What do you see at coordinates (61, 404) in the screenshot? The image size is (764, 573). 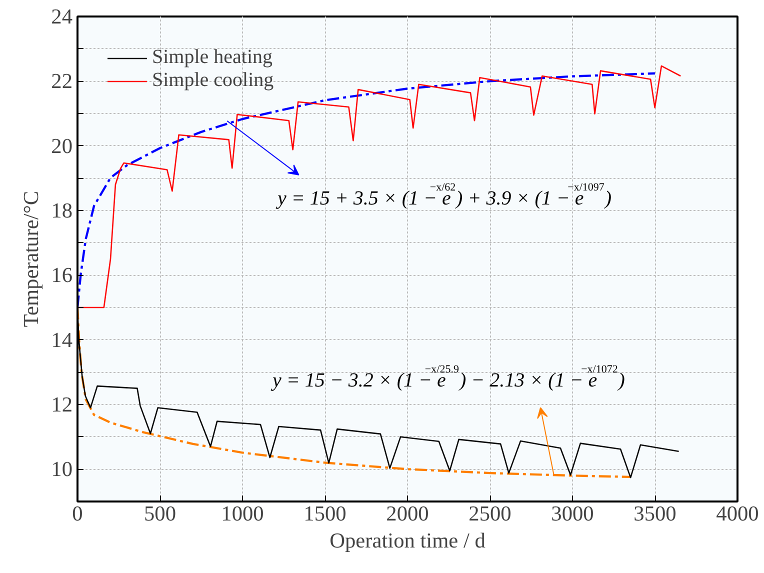 I see `y-tick-label: 12` at bounding box center [61, 404].